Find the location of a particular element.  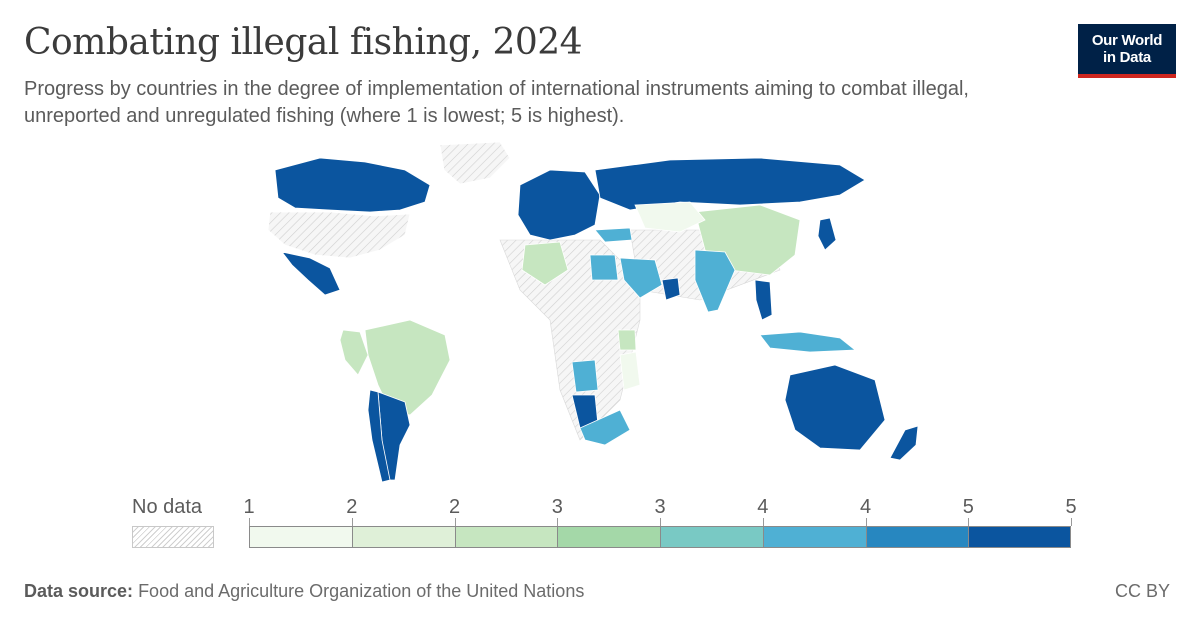

license-link: CC BY is located at coordinates (1142, 591).